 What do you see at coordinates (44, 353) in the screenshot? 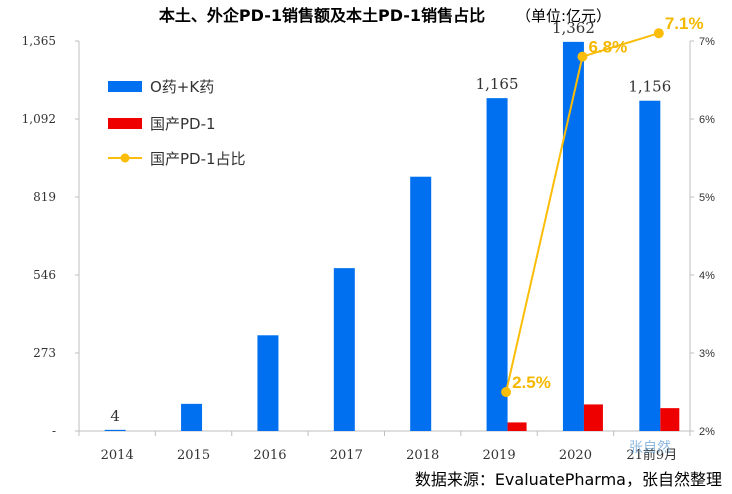
I see `left-tick-label: 273` at bounding box center [44, 353].